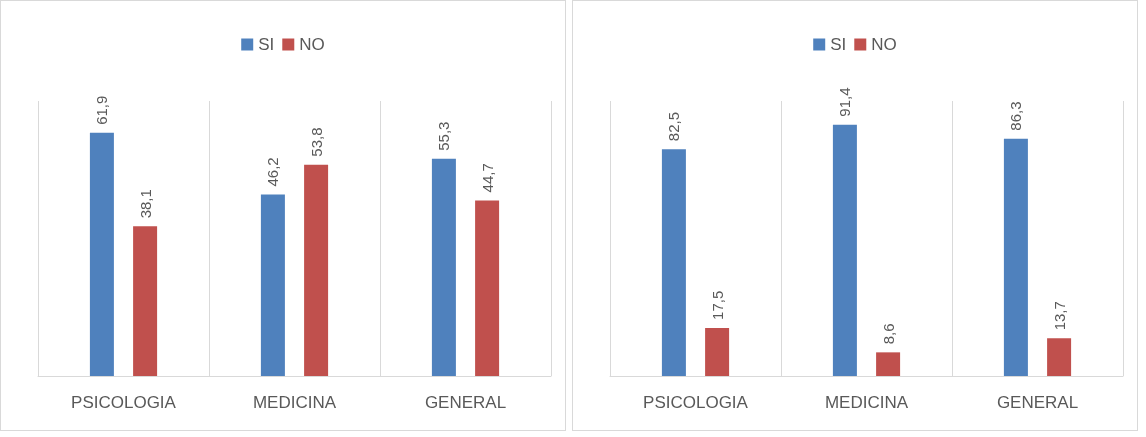 The height and width of the screenshot is (437, 1146). What do you see at coordinates (487, 178) in the screenshot?
I see `data-label: 44,7` at bounding box center [487, 178].